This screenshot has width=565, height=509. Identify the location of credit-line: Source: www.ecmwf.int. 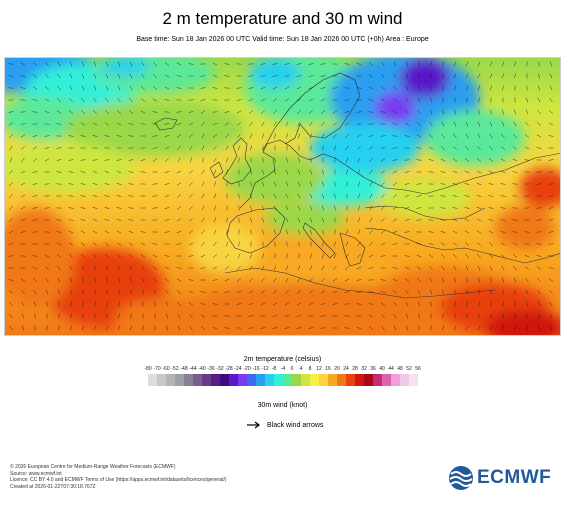
(36, 473).